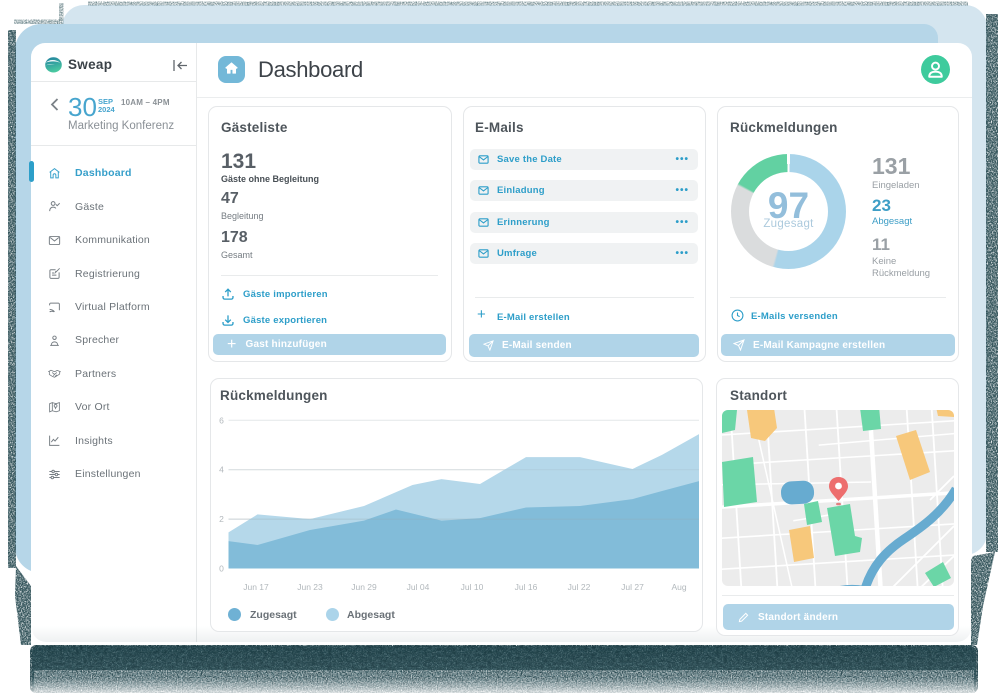  What do you see at coordinates (221, 519) in the screenshot?
I see `svg-text: 2` at bounding box center [221, 519].